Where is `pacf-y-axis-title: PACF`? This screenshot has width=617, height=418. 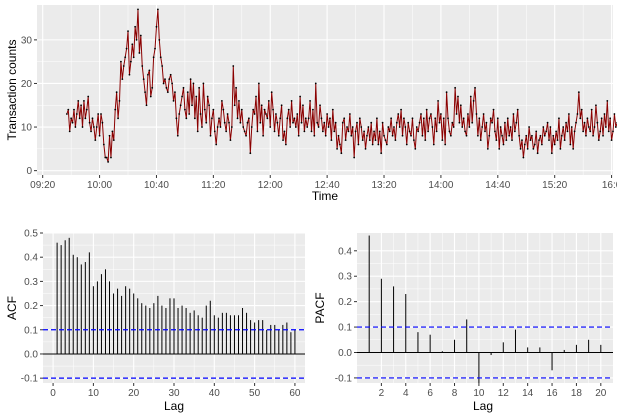
pacf-y-axis-title: PACF is located at coordinates (320, 307).